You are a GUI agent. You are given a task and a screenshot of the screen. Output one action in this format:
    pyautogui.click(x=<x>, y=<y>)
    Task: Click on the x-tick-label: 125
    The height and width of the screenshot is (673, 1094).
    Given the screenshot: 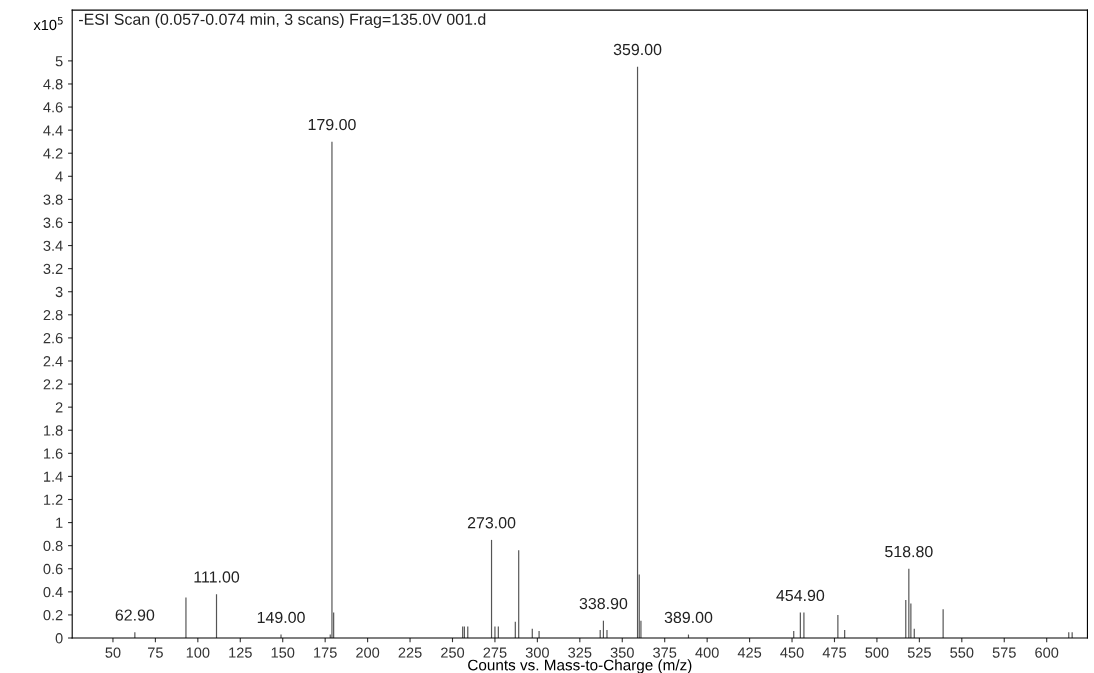 What is the action you would take?
    pyautogui.click(x=240, y=652)
    